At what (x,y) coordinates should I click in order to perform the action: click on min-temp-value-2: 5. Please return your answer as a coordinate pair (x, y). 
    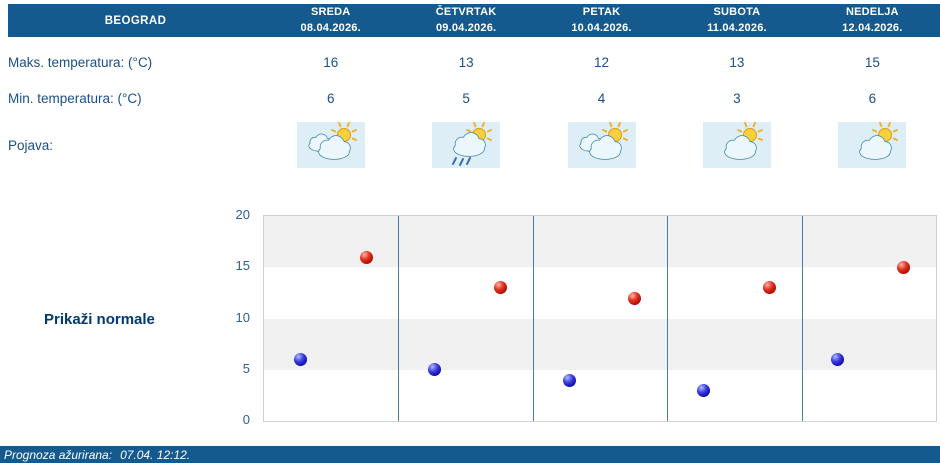
    Looking at the image, I should click on (466, 98).